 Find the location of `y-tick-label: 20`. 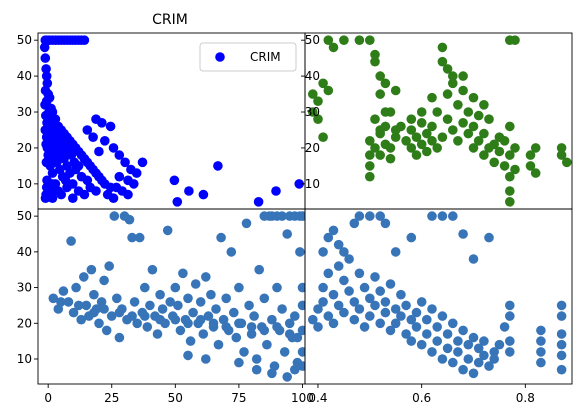

y-tick-label: 20 is located at coordinates (312, 148).